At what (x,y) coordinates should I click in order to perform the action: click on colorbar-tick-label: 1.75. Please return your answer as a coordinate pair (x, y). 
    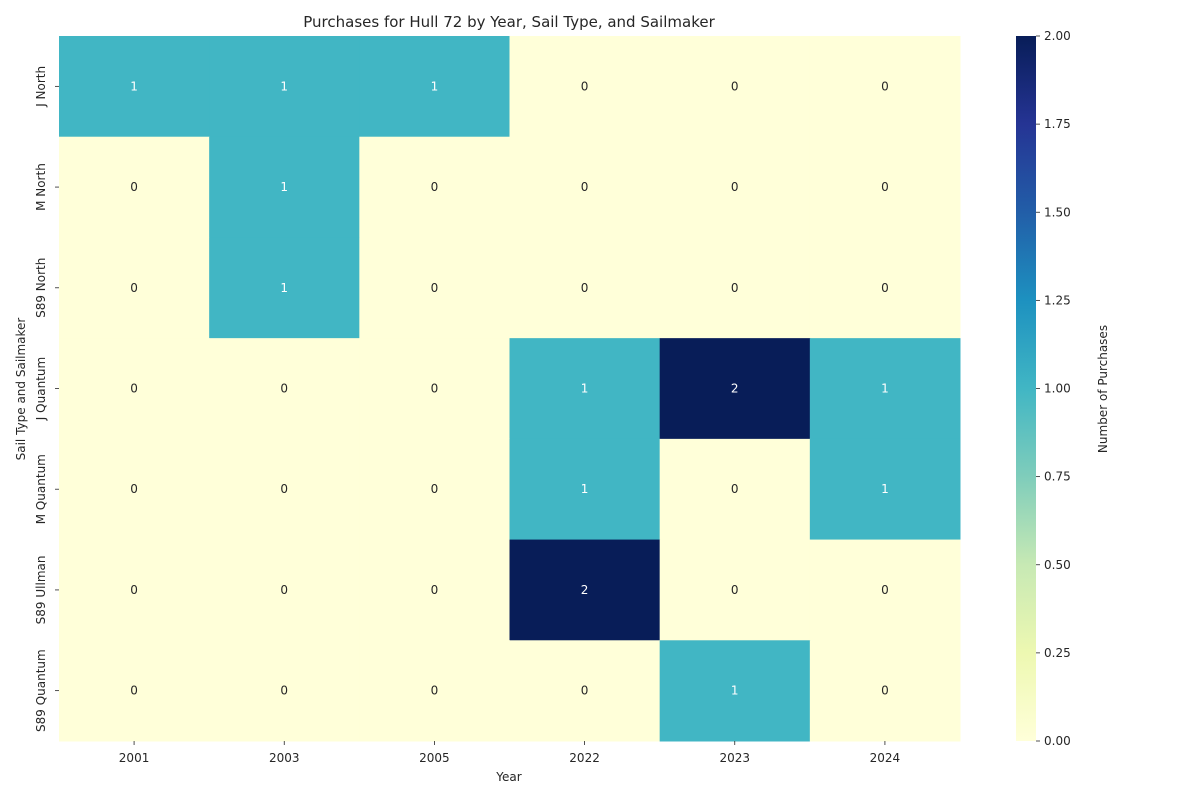
    Looking at the image, I should click on (1057, 124).